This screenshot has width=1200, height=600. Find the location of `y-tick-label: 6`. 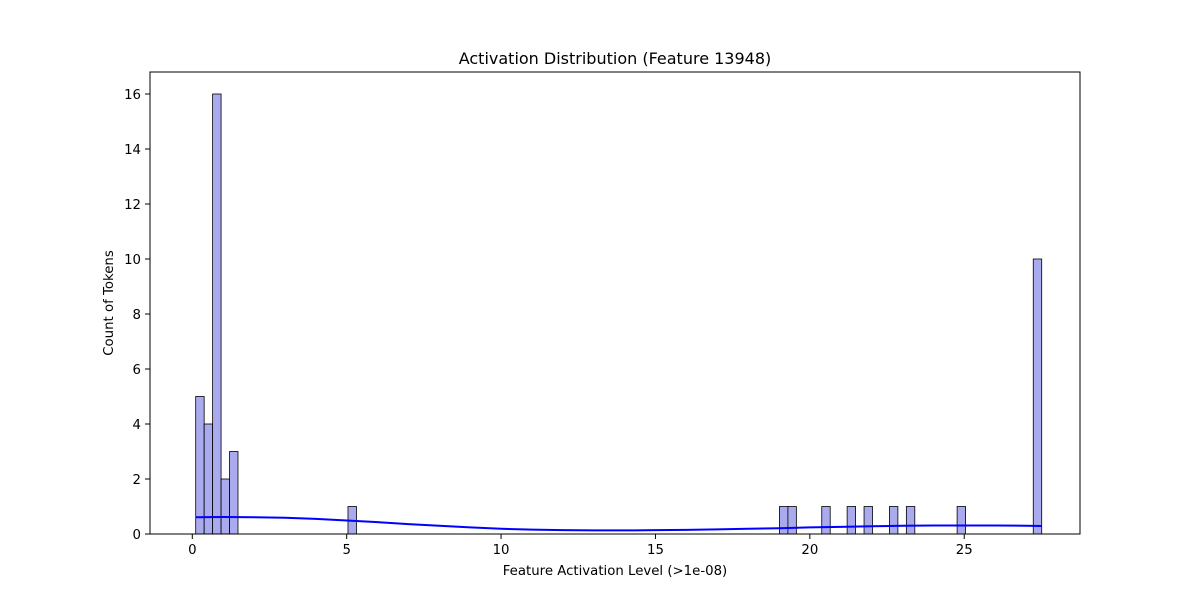

y-tick-label: 6 is located at coordinates (137, 370).